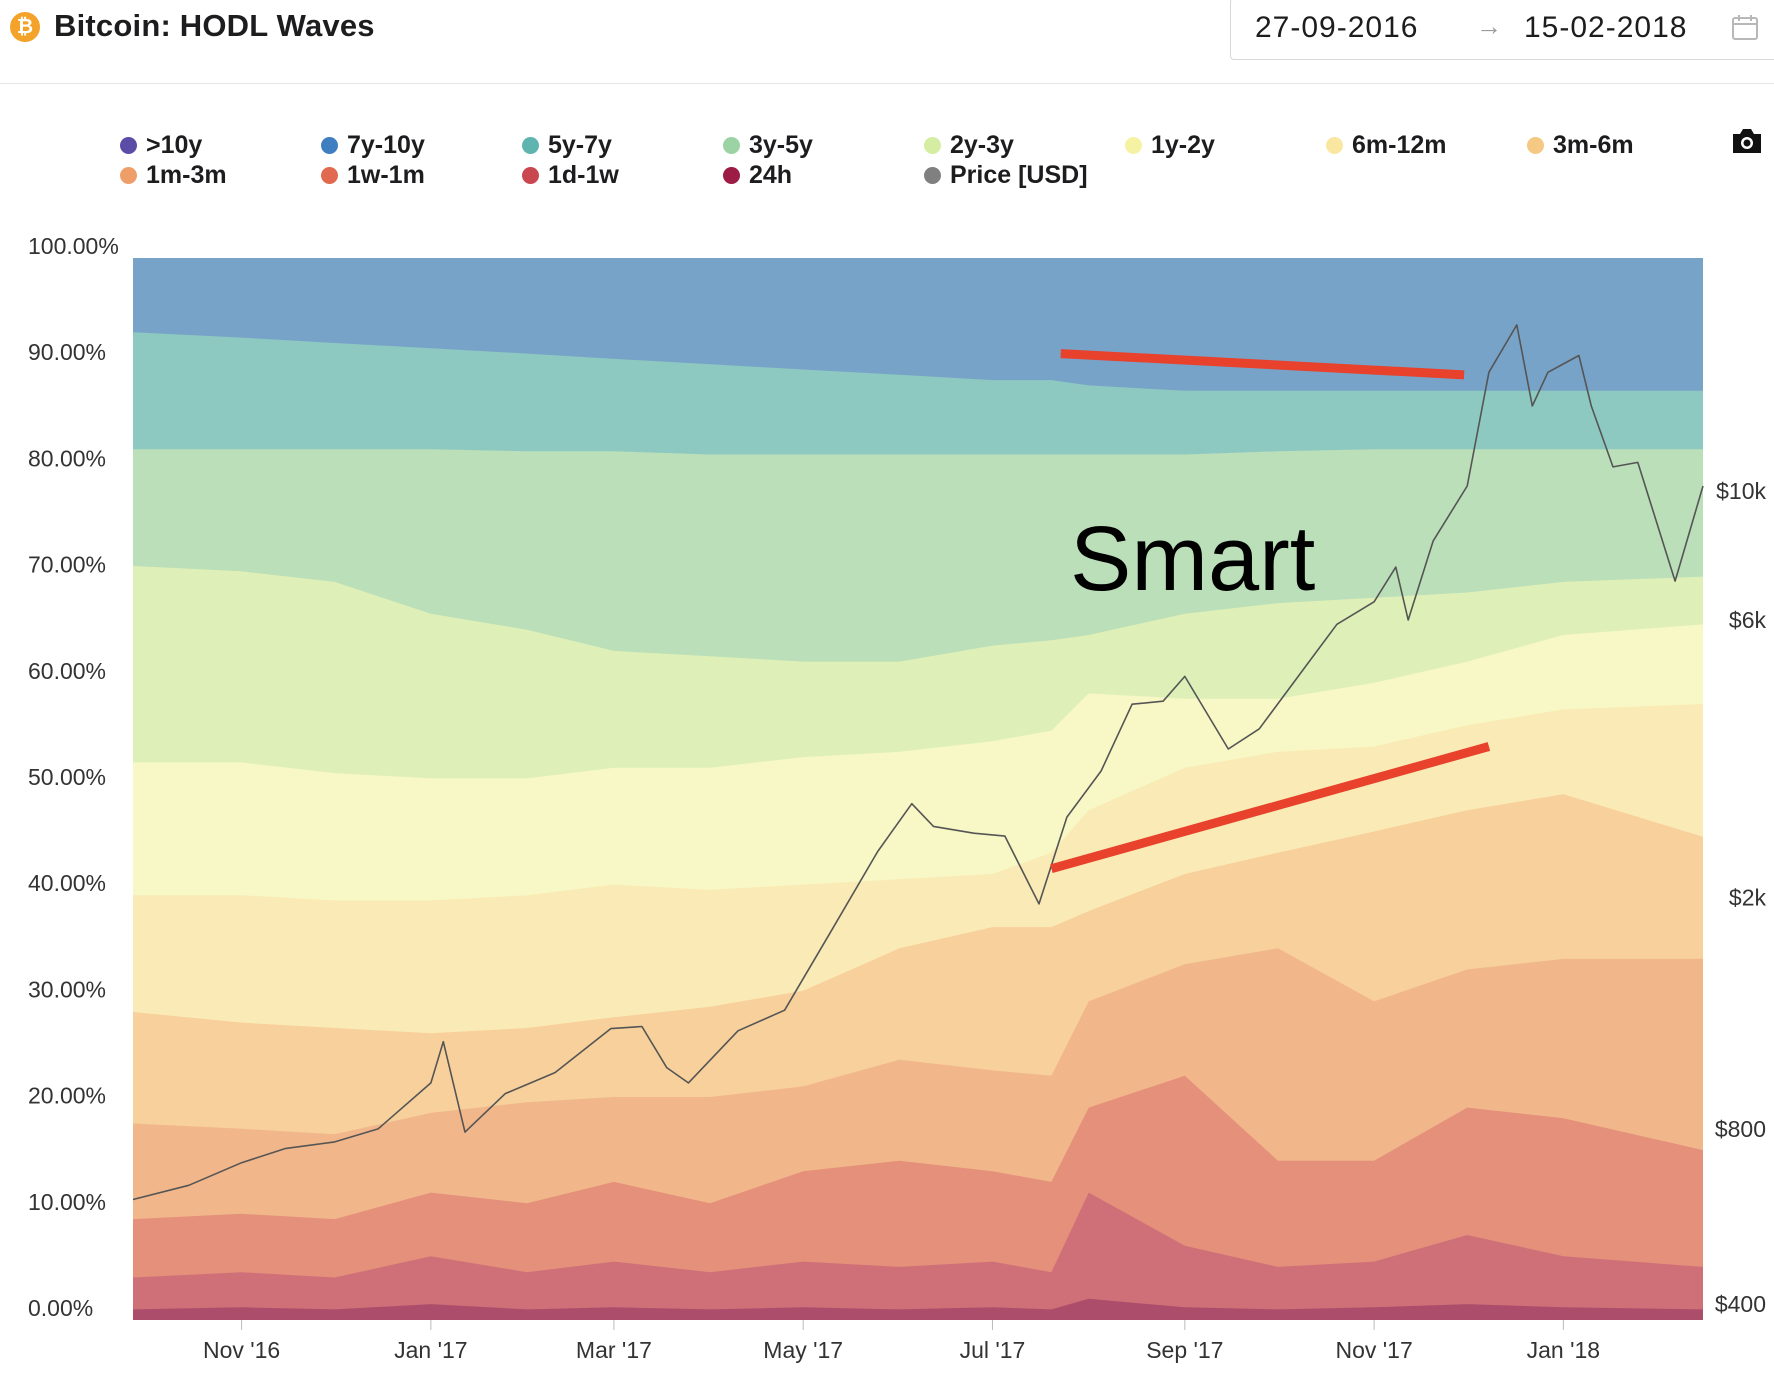 The width and height of the screenshot is (1774, 1378). What do you see at coordinates (67, 777) in the screenshot?
I see `y-left-tick-label: 50.00%` at bounding box center [67, 777].